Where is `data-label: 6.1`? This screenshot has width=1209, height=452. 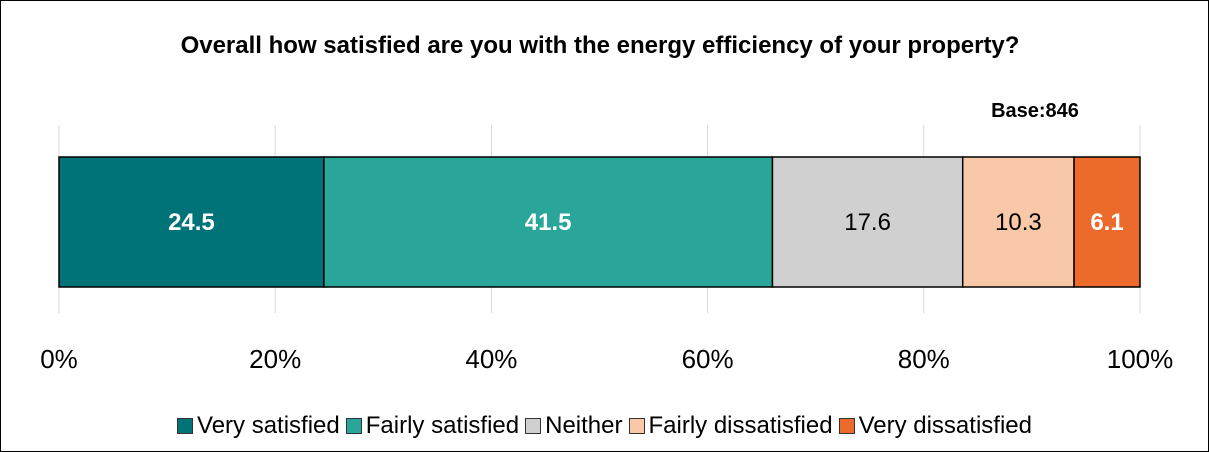 data-label: 6.1 is located at coordinates (1106, 222).